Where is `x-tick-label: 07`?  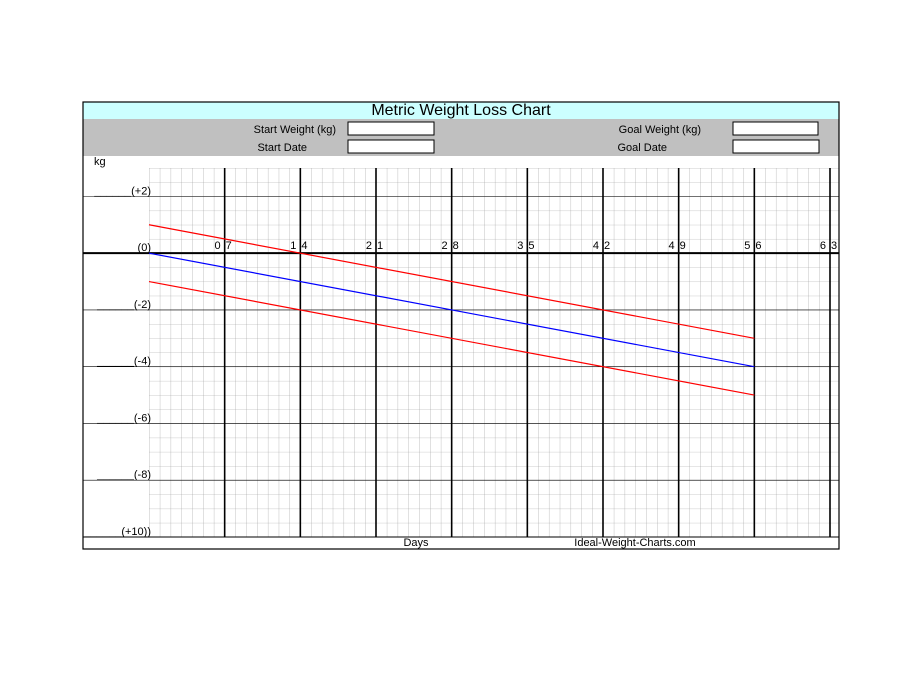 x-tick-label: 07 is located at coordinates (226, 246).